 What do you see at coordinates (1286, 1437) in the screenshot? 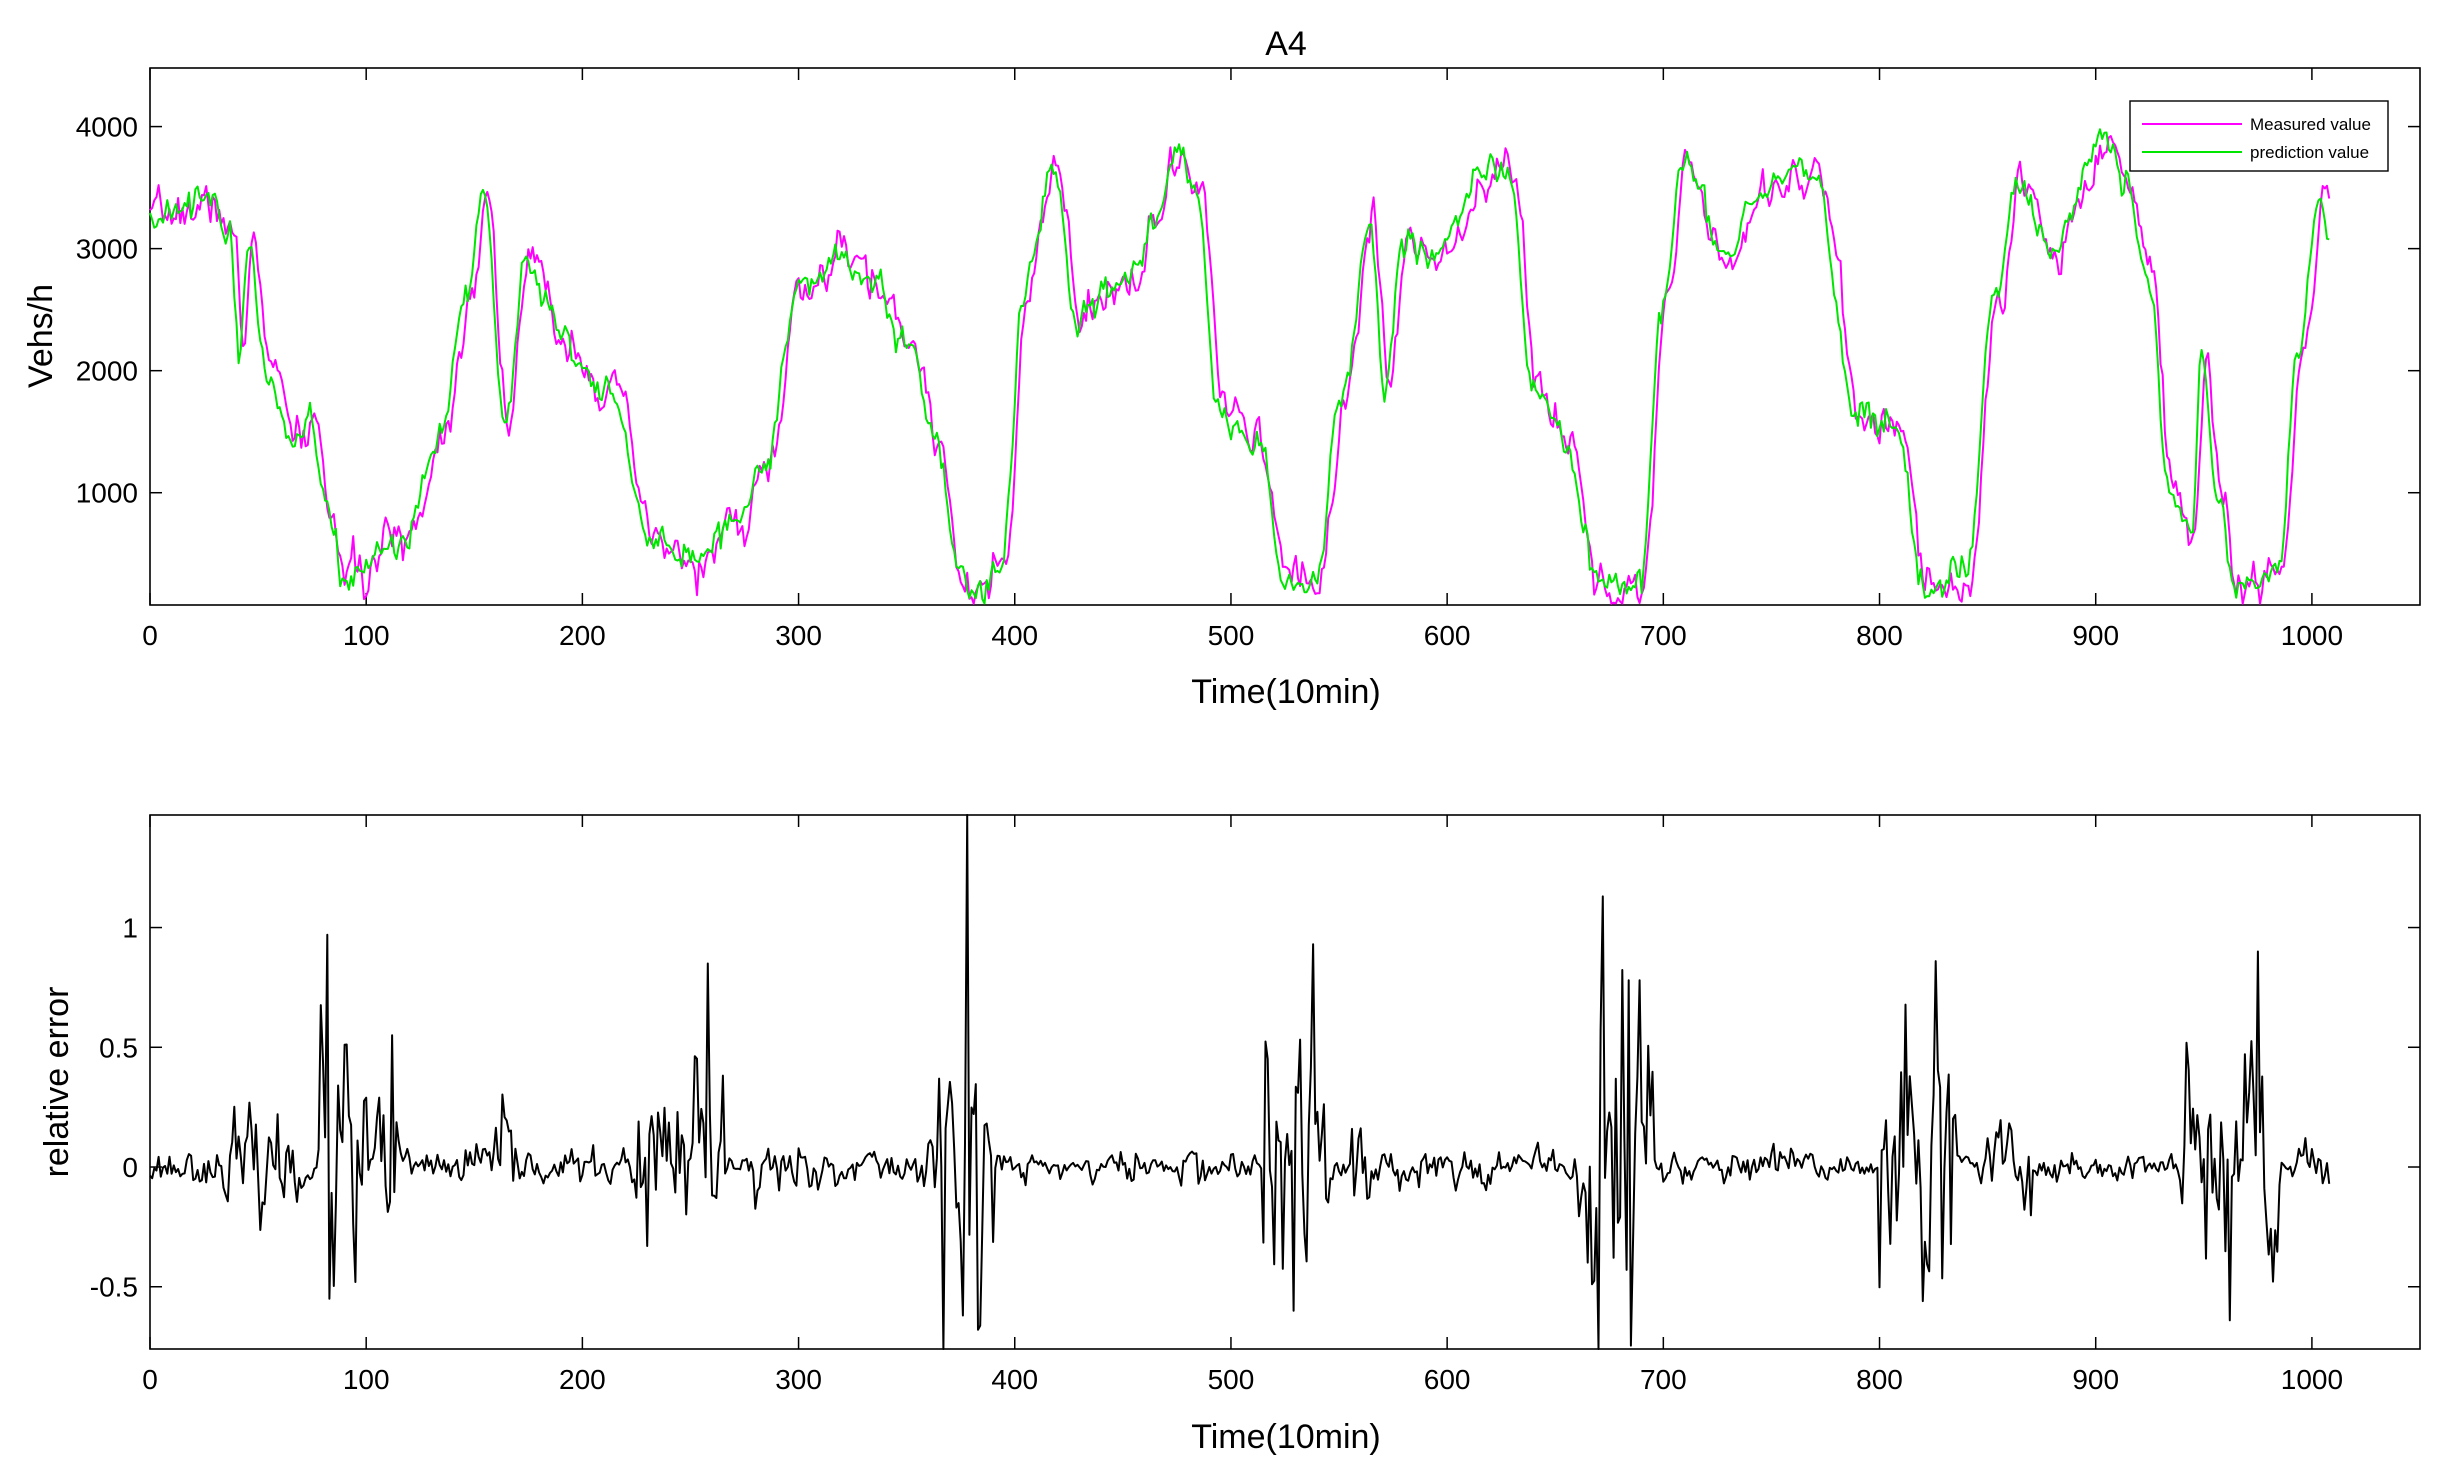
I see `error-plot-xlabel: Time(10min)` at bounding box center [1286, 1437].